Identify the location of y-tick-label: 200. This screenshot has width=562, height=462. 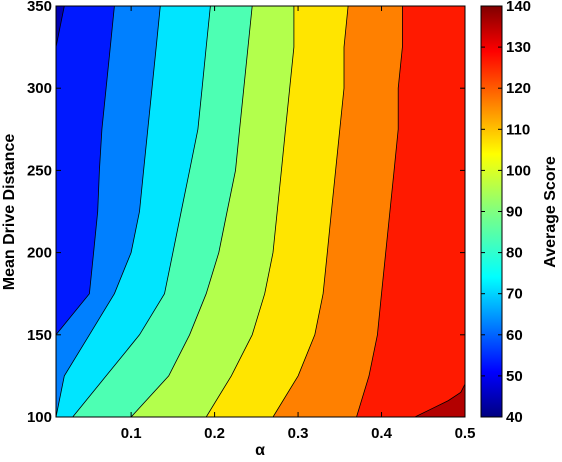
(39, 253).